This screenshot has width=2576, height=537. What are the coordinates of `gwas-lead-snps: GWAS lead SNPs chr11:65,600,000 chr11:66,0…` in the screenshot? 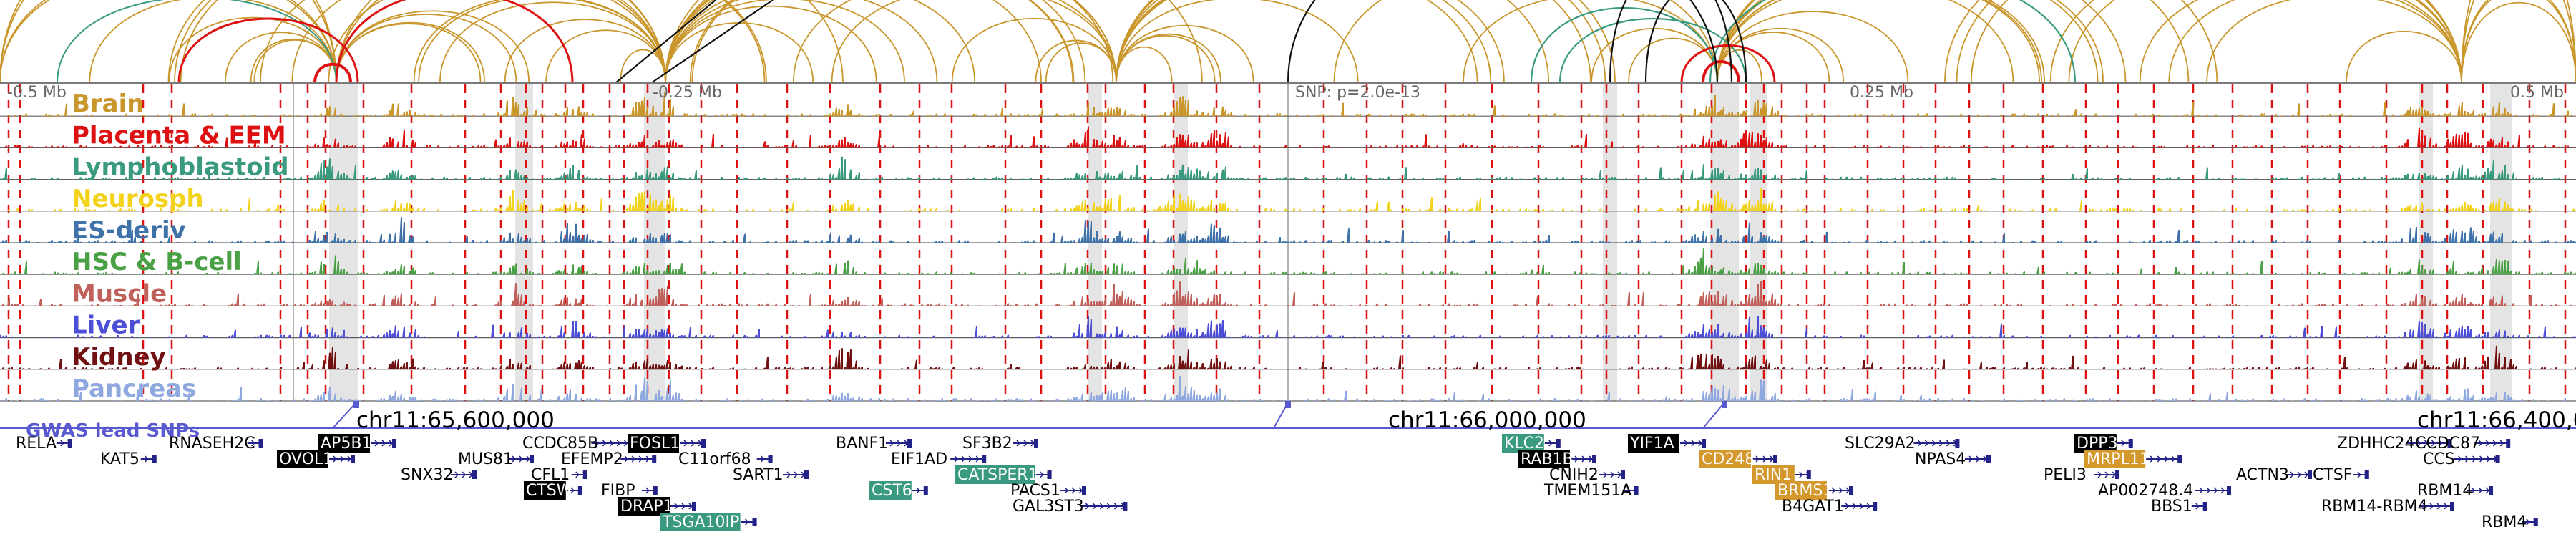 It's located at (1288, 421).